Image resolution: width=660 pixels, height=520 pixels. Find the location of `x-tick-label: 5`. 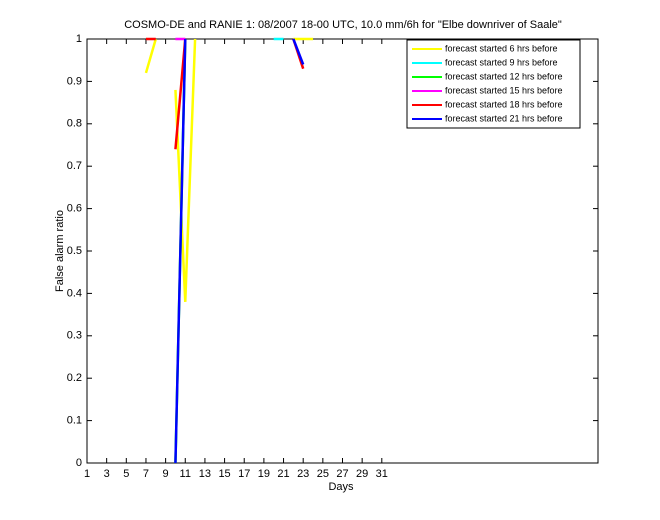

x-tick-label: 5 is located at coordinates (126, 474).